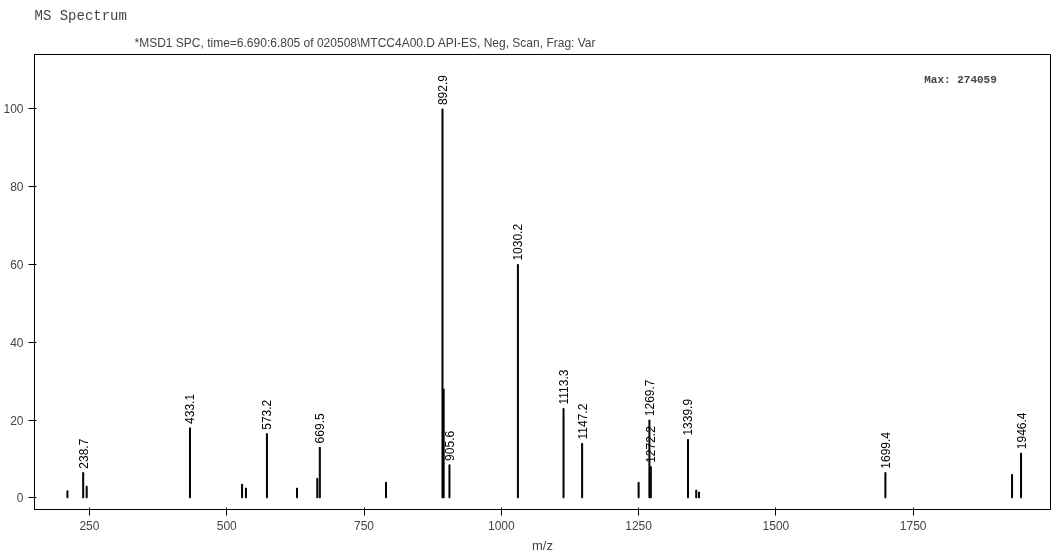 This screenshot has height=559, width=1059. Describe the element at coordinates (960, 79) in the screenshot. I see `annotation: Max: 274059` at that location.